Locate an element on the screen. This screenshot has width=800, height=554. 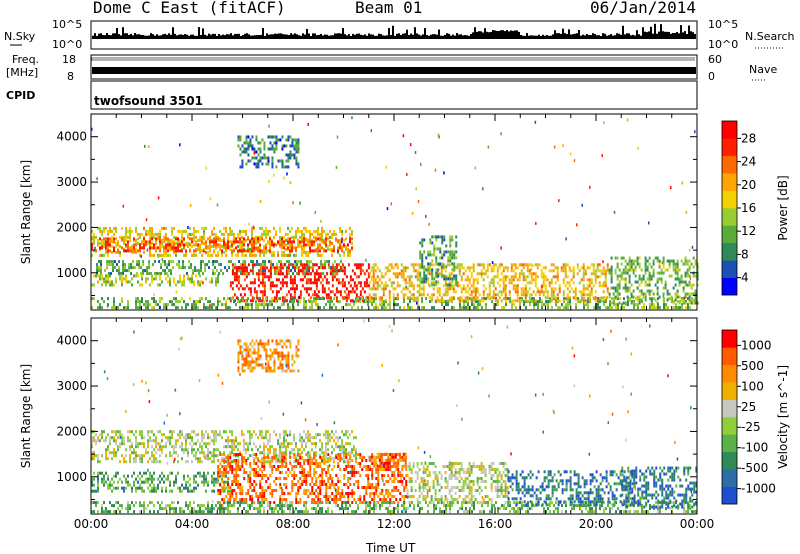
colorbar-segment is located at coordinates (729, 286).